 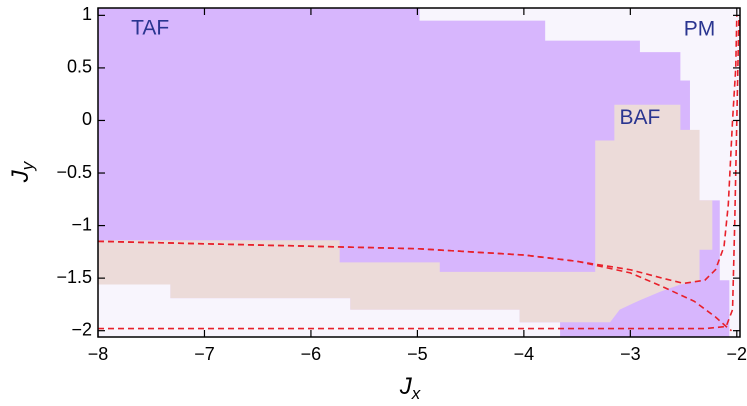 I want to click on phase-label: PM, so click(x=700, y=29).